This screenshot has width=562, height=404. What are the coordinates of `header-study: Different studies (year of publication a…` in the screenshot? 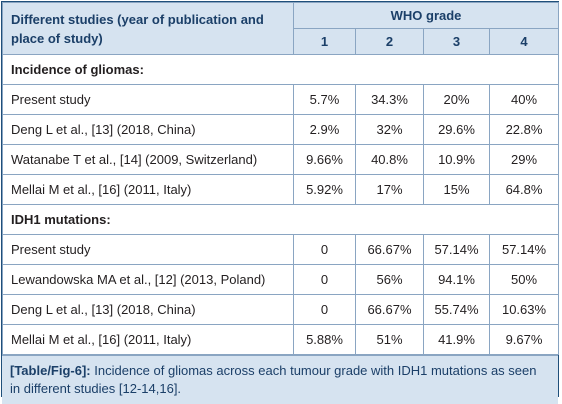 It's located at (148, 28).